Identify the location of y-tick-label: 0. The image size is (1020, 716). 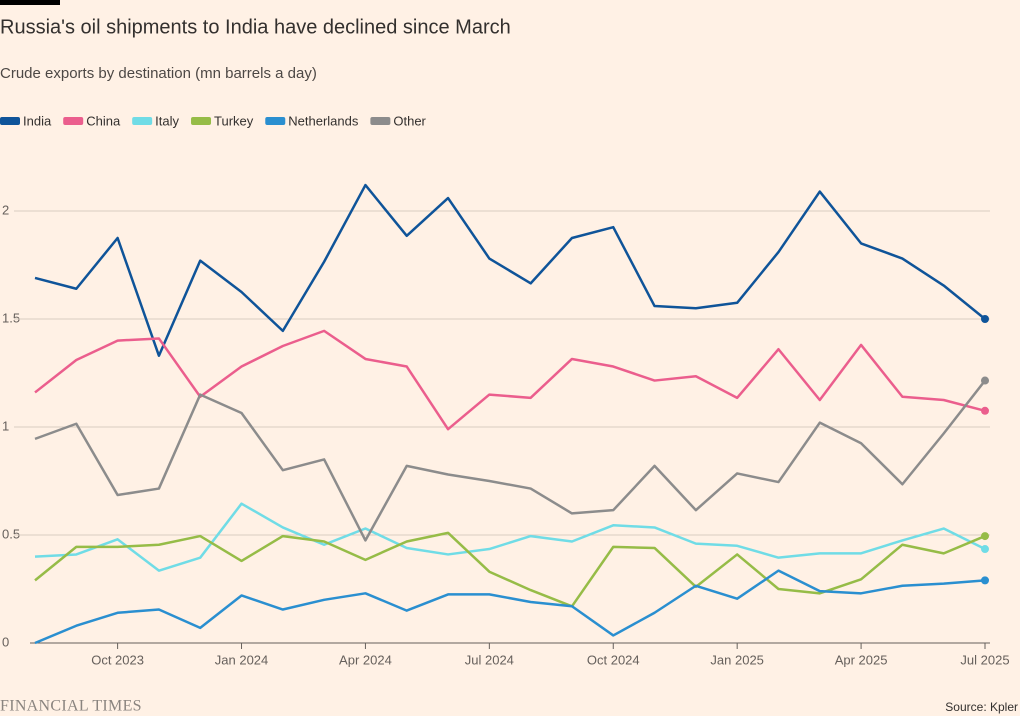
(5, 641).